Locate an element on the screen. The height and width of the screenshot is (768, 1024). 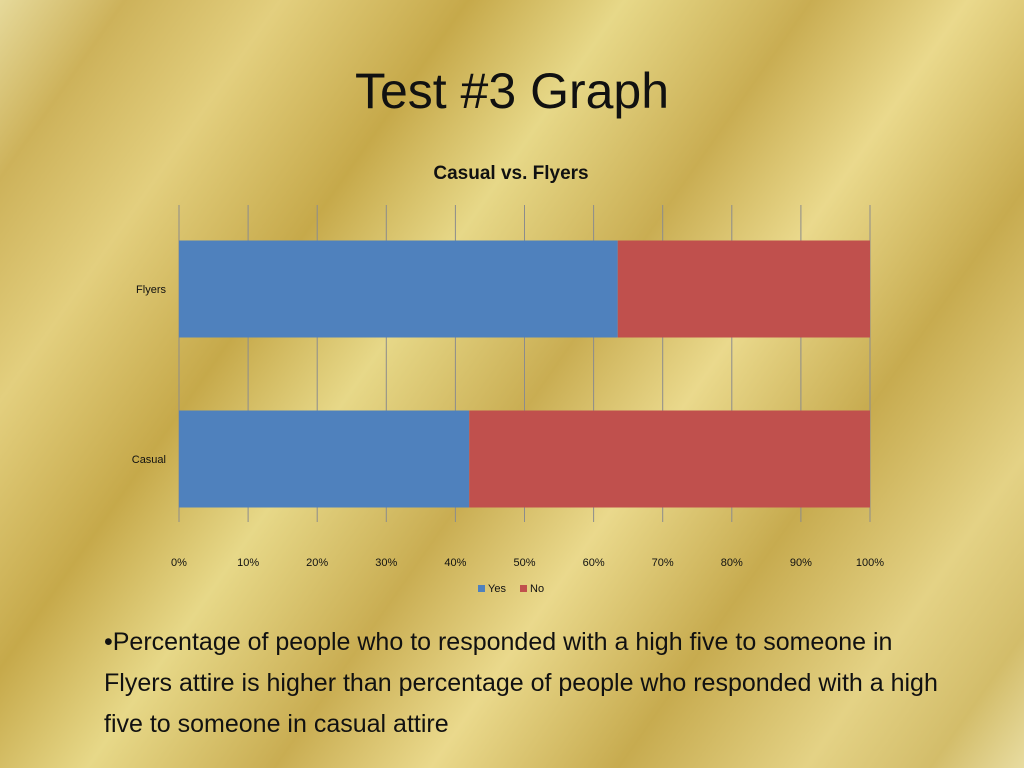
x-tick-label: 90% is located at coordinates (801, 563).